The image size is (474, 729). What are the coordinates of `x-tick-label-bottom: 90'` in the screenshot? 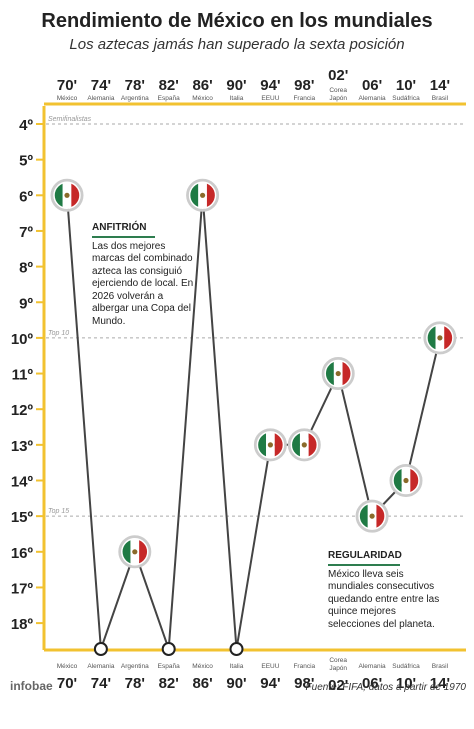 It's located at (236, 683).